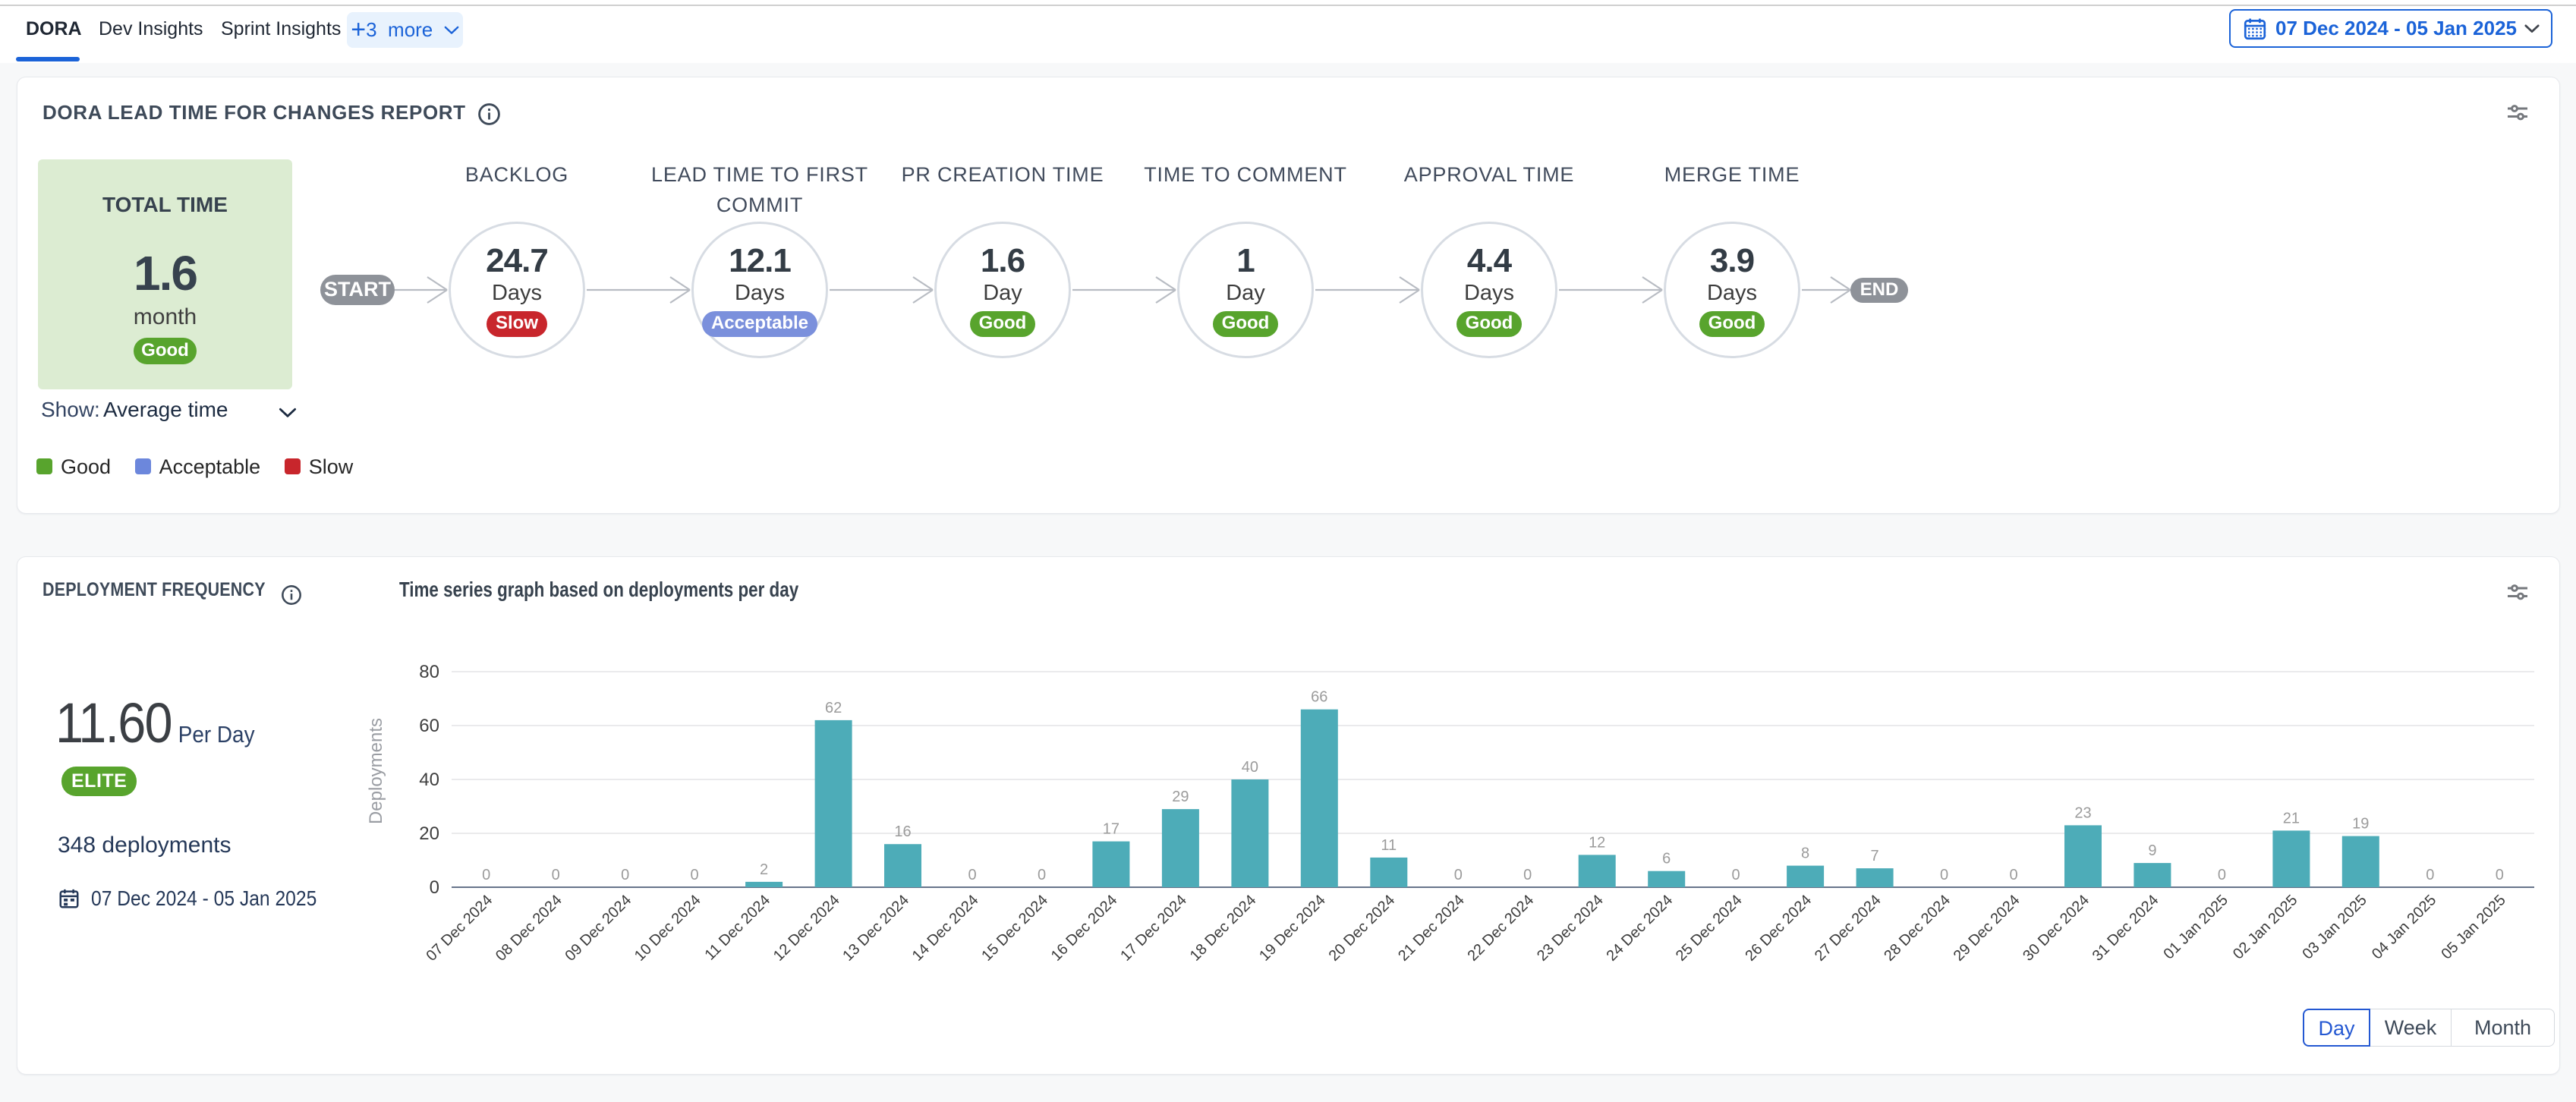 The height and width of the screenshot is (1102, 2576). I want to click on svg-text: 09 Dec 2024, so click(598, 928).